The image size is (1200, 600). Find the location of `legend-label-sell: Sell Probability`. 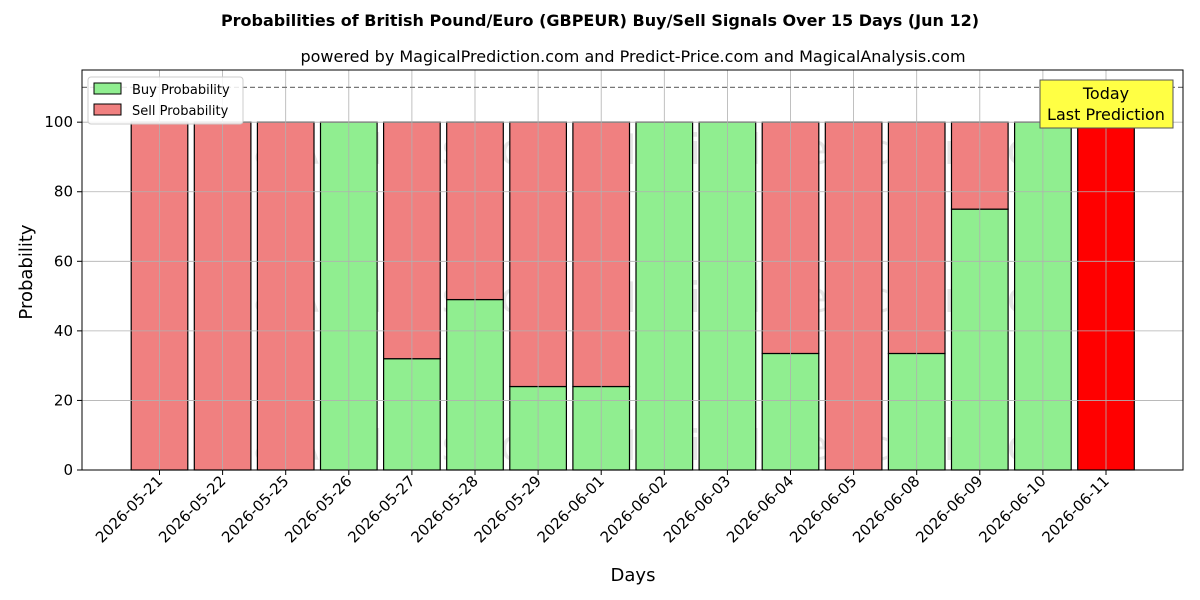

legend-label-sell: Sell Probability is located at coordinates (180, 111).